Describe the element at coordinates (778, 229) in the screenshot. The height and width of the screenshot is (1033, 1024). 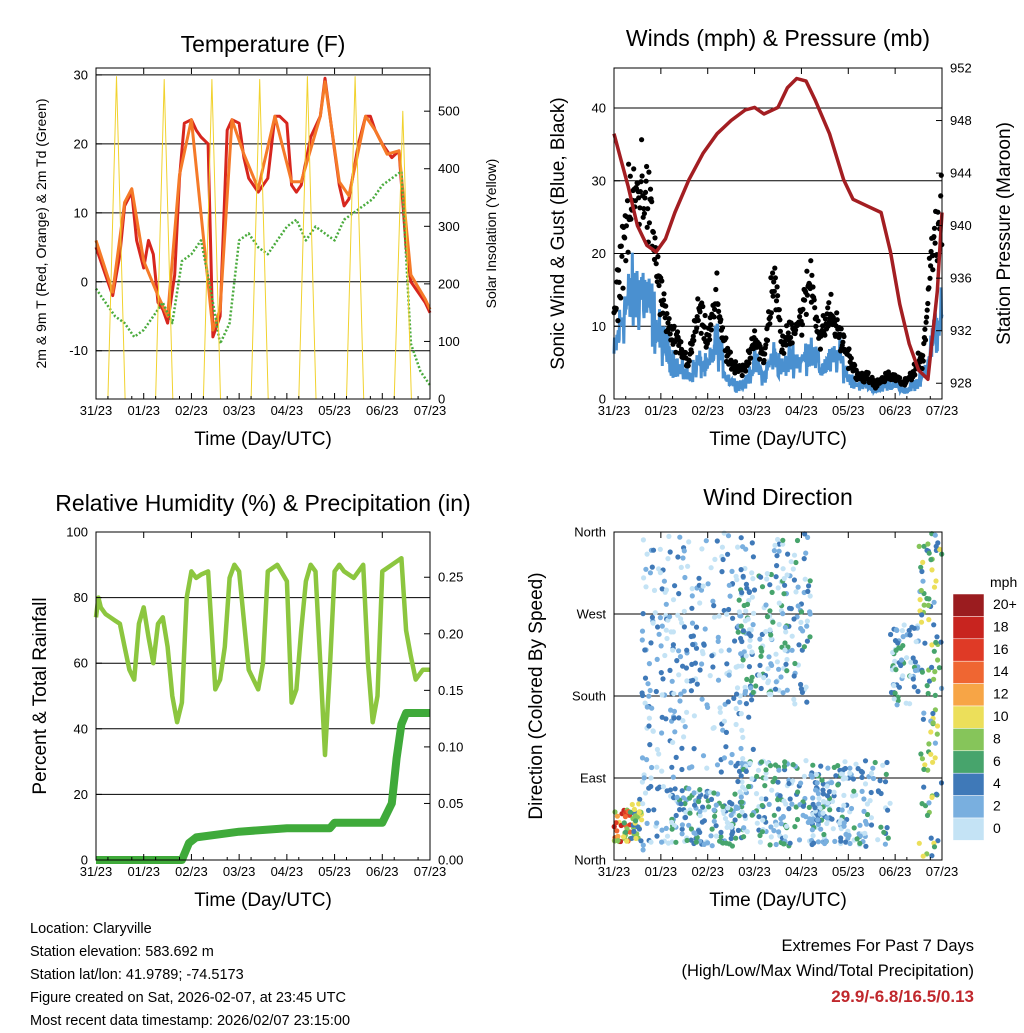
I see `series-station-pressure` at that location.